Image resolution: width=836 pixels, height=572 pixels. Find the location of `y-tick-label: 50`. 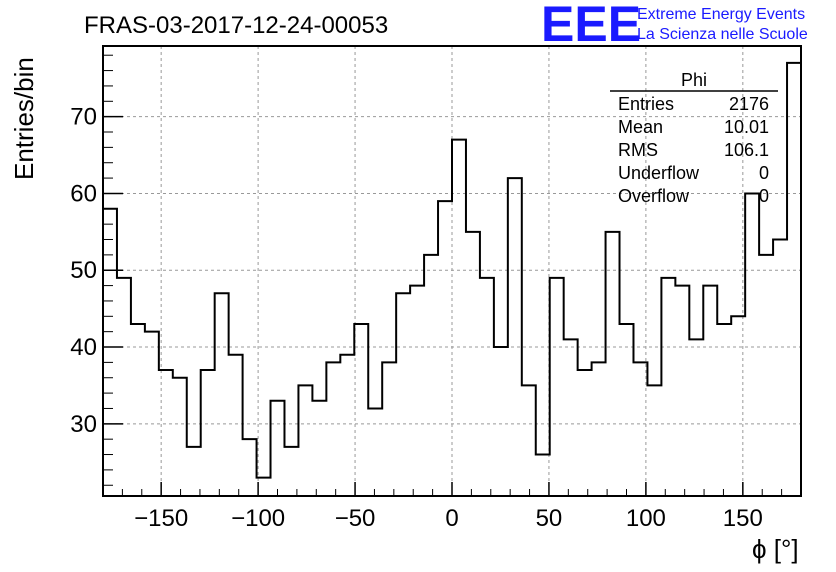

y-tick-label: 50 is located at coordinates (83, 270).